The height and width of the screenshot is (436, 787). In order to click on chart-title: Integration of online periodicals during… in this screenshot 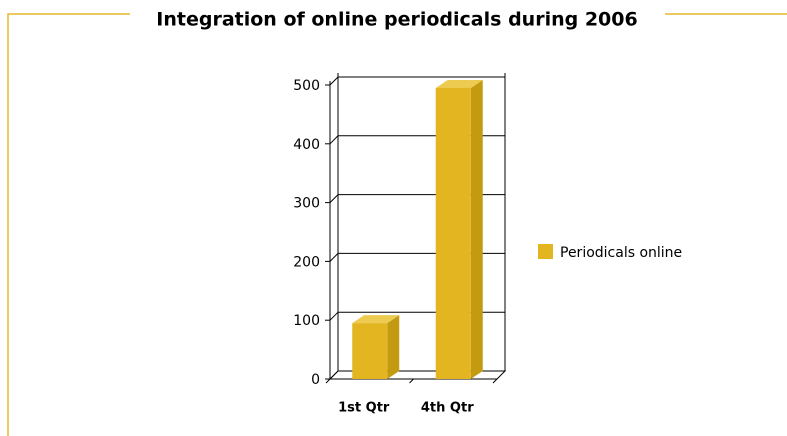, I will do `click(396, 20)`.